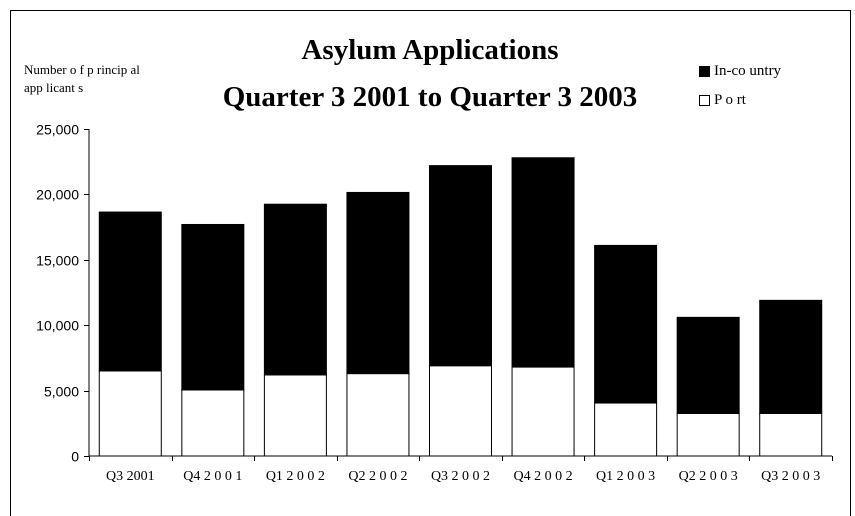 The width and height of the screenshot is (855, 516). I want to click on x-tick-label: Q3 2 0 0 3, so click(790, 476).